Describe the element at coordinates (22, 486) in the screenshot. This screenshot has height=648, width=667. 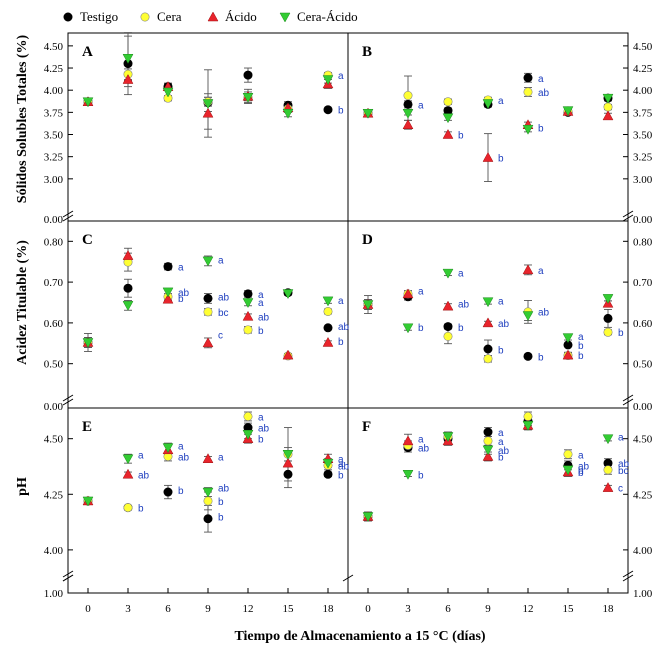
I see `y-axis-title: pH` at that location.